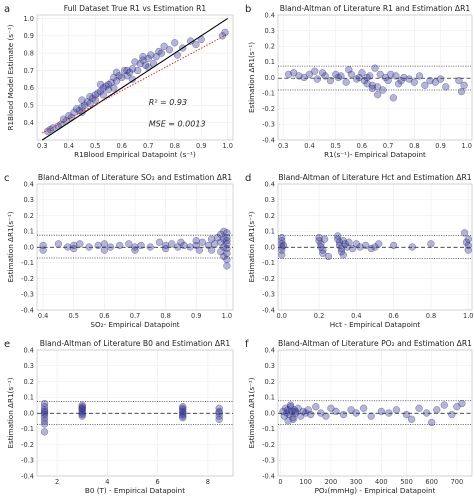 The image size is (474, 503). What do you see at coordinates (375, 324) in the screenshot?
I see `x-axis-label: Hct - Empirical Datapoint` at bounding box center [375, 324].